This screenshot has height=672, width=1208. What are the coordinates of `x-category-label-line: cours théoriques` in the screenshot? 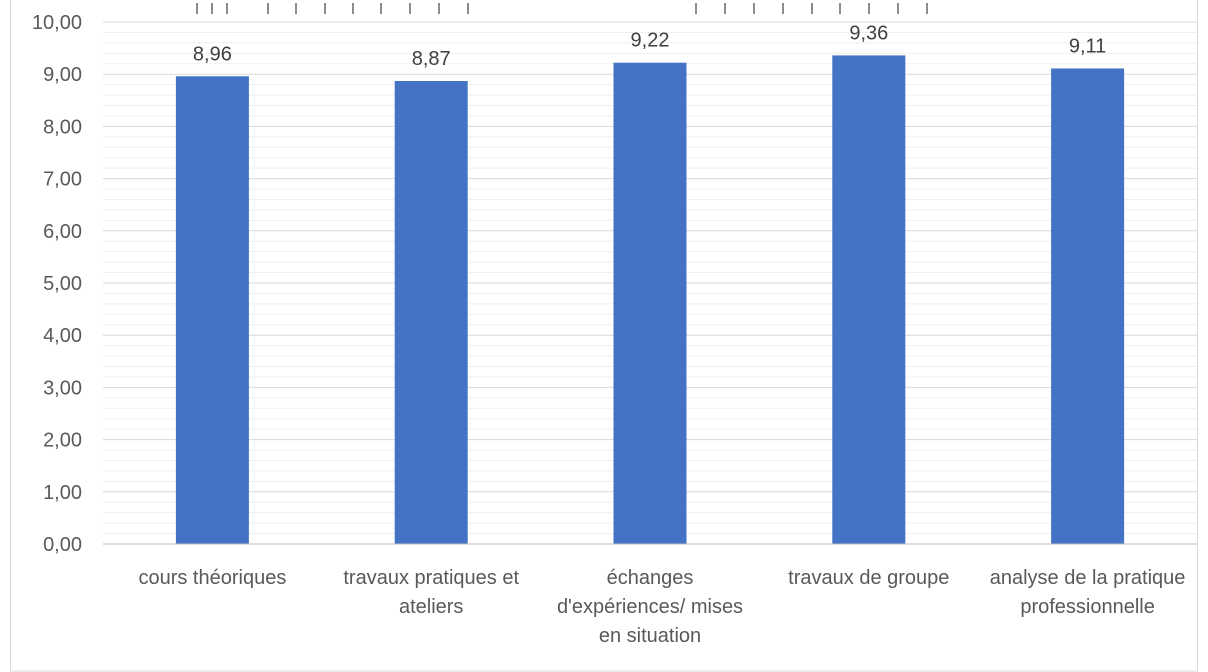 It's located at (212, 578).